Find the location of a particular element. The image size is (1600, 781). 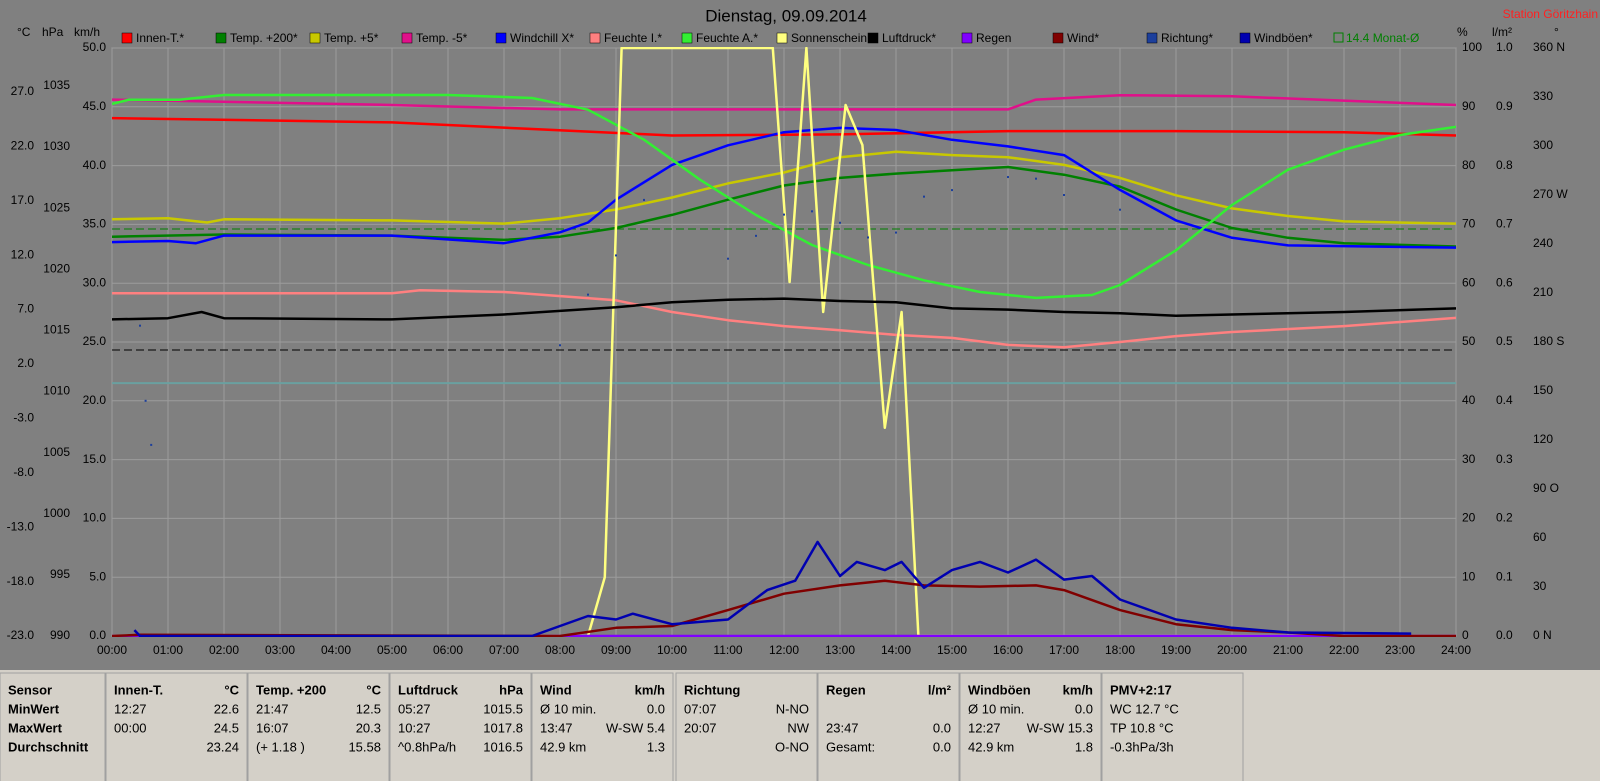

chart-title: Dienstag, 09.09.2014 is located at coordinates (786, 15).